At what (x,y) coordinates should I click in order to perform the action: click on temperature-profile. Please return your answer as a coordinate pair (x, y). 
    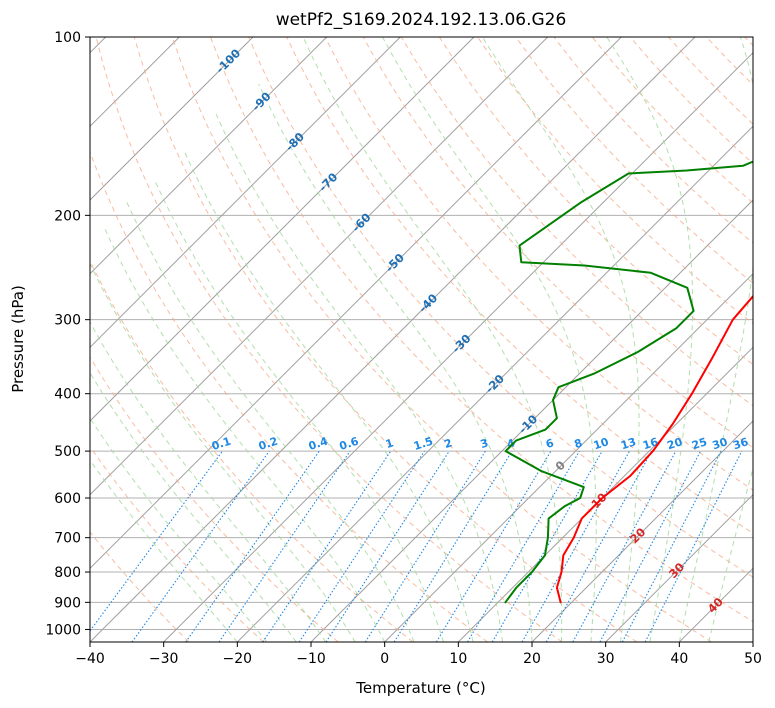
    Looking at the image, I should click on (654, 449).